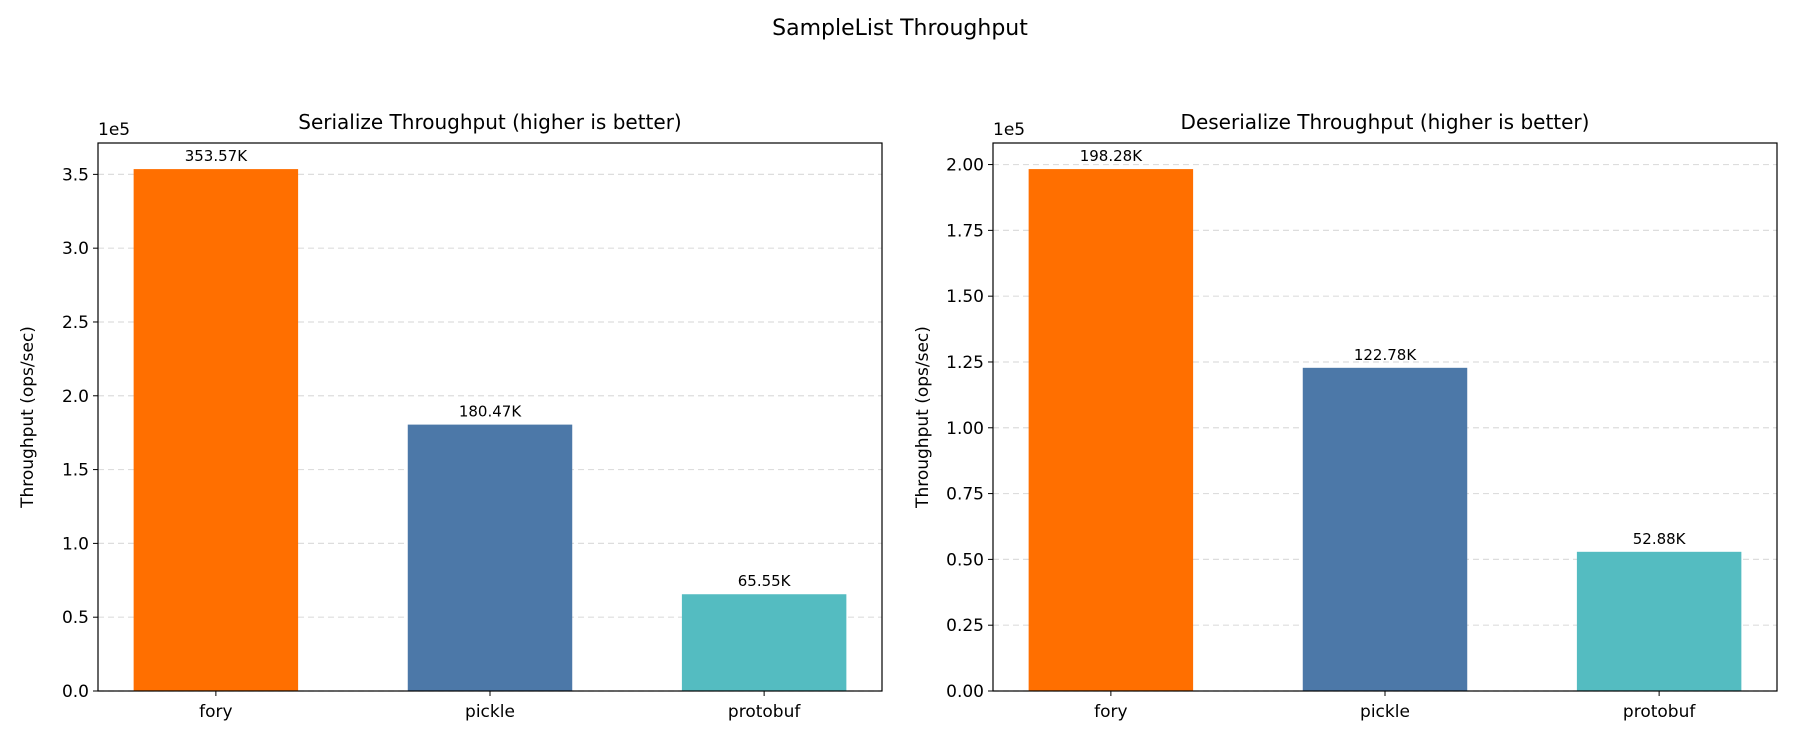 This screenshot has height=754, width=1800. What do you see at coordinates (965, 560) in the screenshot?
I see `y-tick-label: 0.50` at bounding box center [965, 560].